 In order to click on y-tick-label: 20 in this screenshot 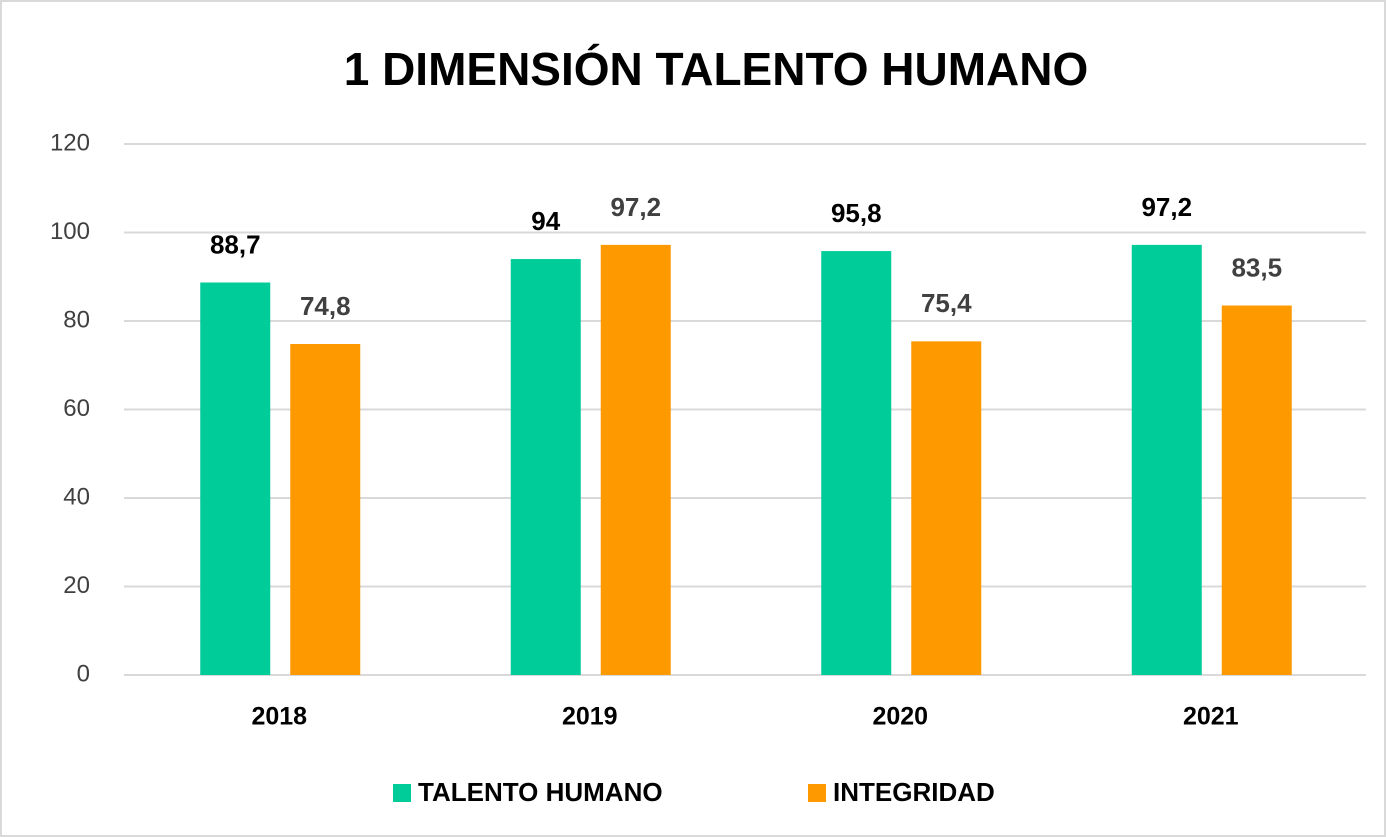, I will do `click(76, 585)`.